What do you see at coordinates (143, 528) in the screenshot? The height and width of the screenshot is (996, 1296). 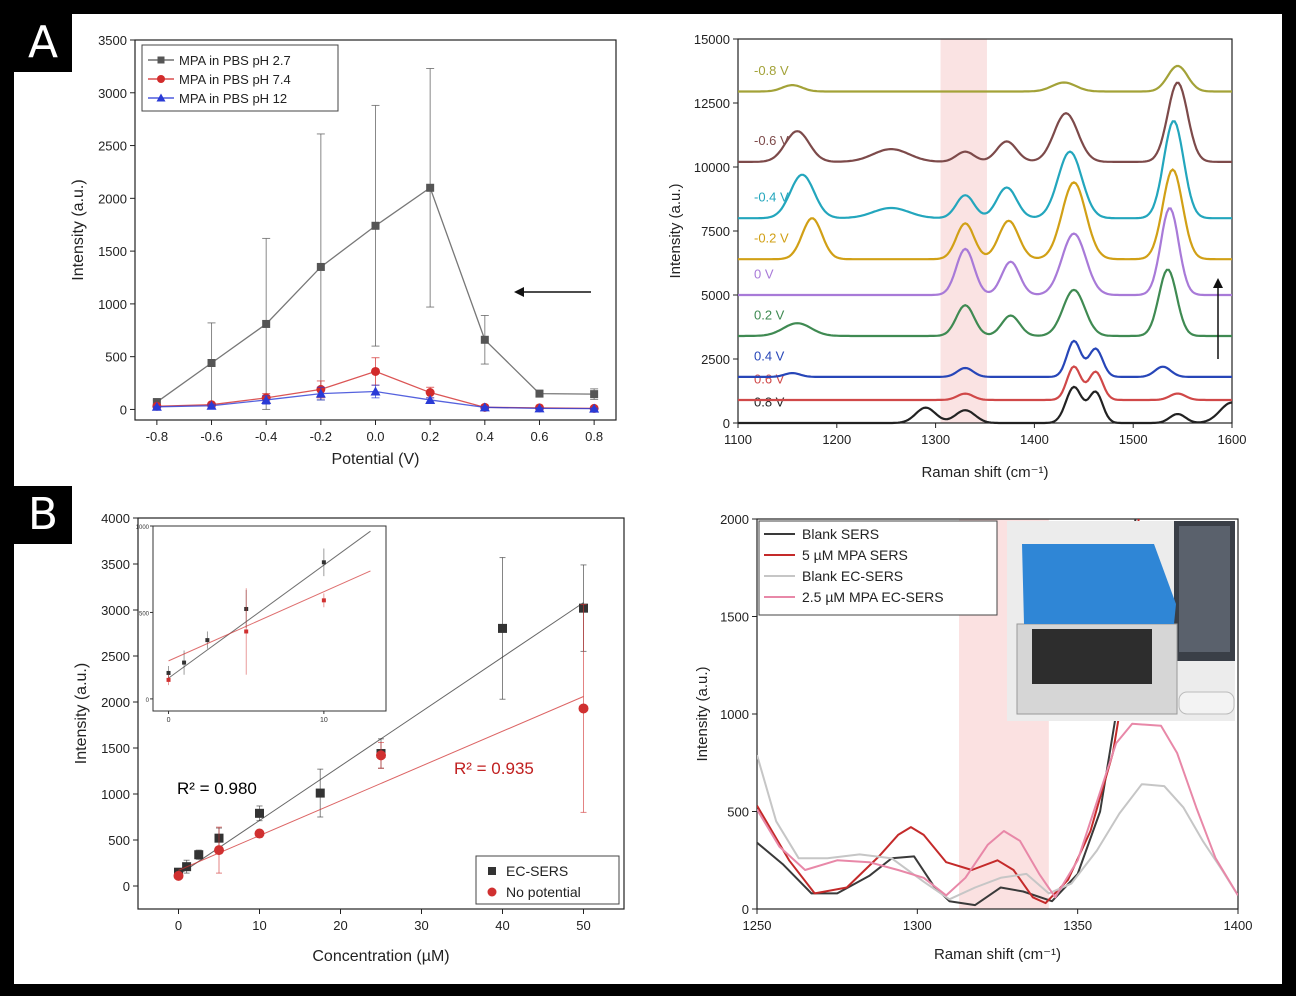 I see `inset-y-tick-label: 1000` at bounding box center [143, 528].